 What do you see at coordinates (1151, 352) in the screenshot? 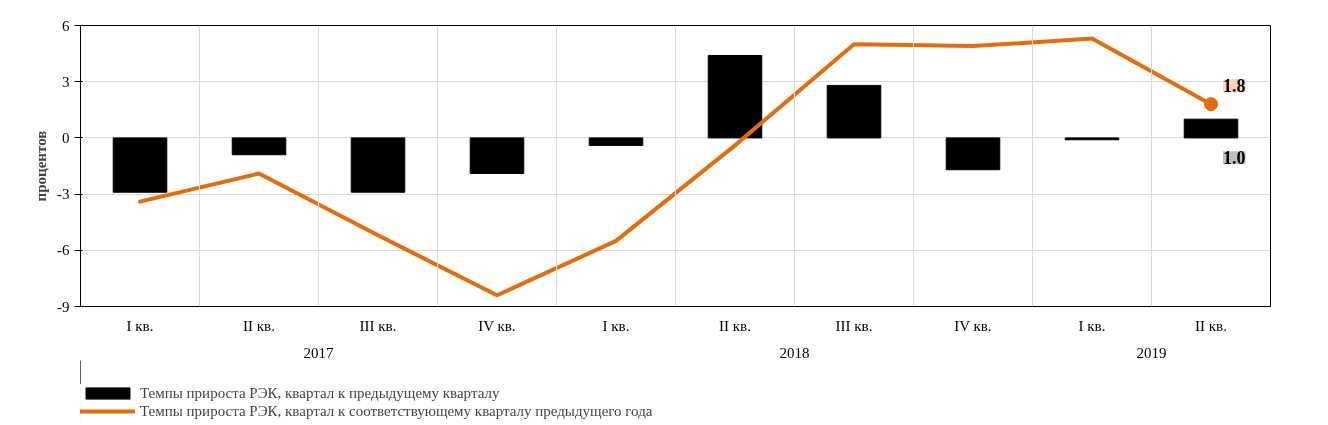
I see `category-label: 2019` at bounding box center [1151, 352].